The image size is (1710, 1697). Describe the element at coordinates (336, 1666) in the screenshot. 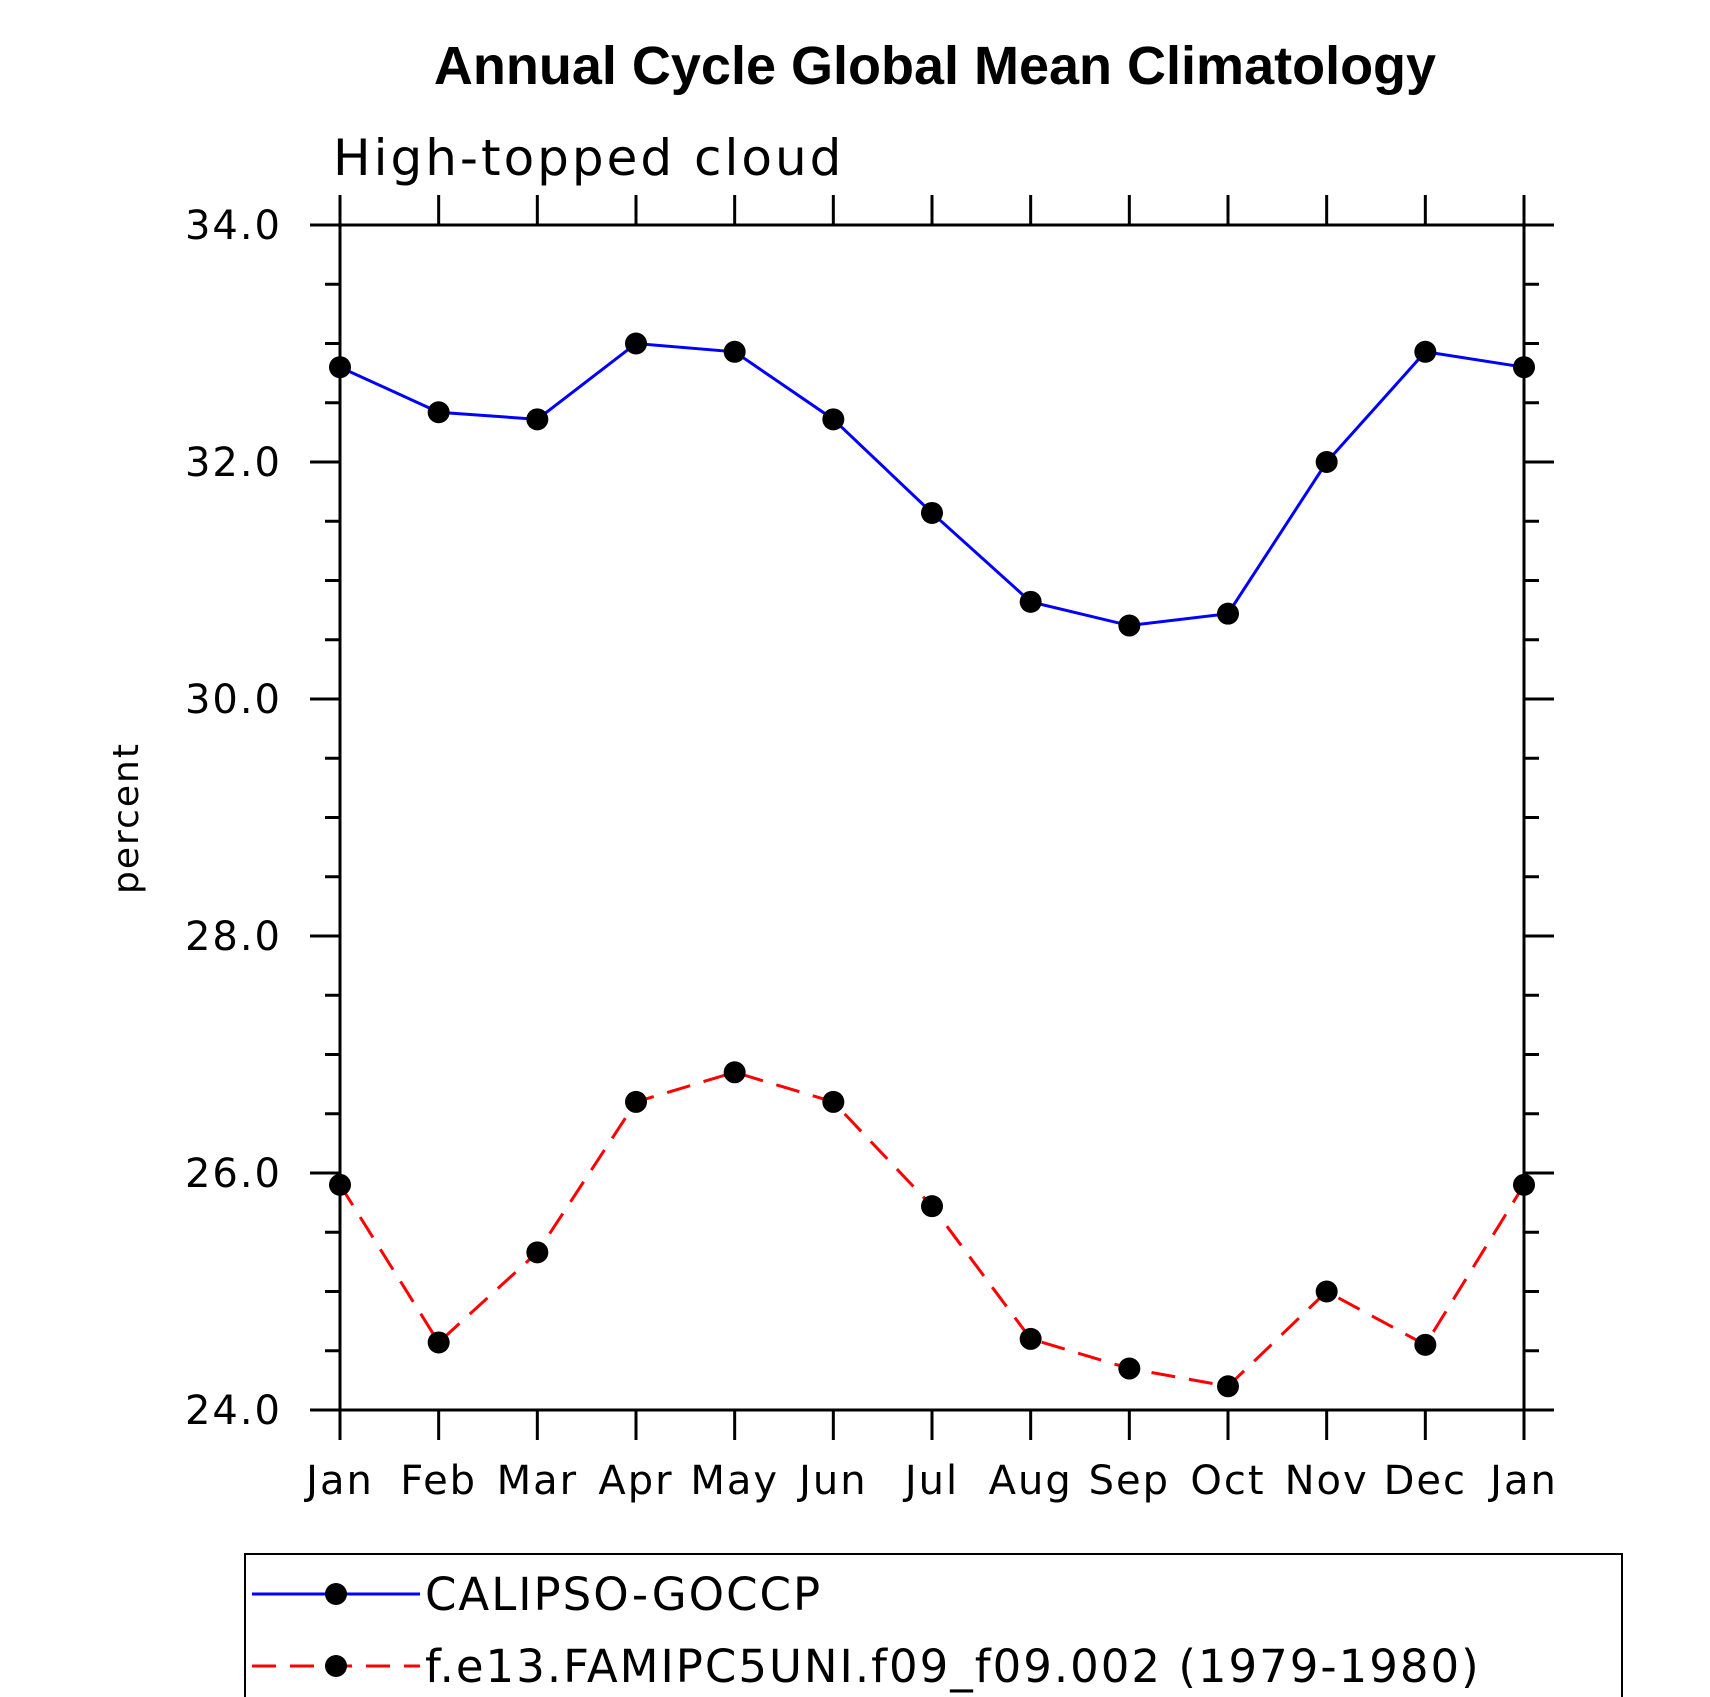

I see `legend-marker-model` at that location.